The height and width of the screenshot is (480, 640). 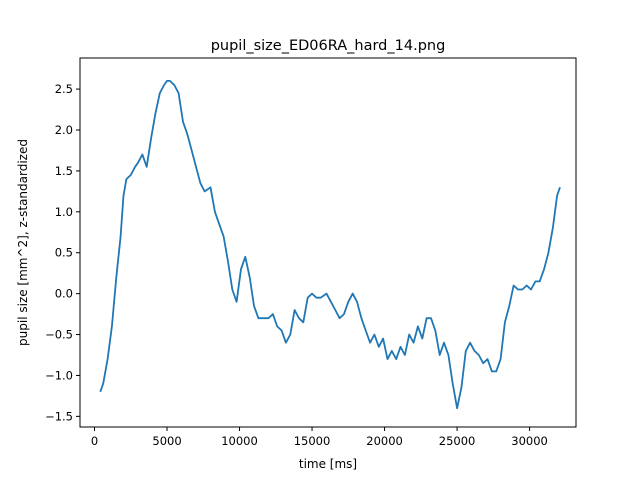 I want to click on y-tick-label: 1.0, so click(x=64, y=212).